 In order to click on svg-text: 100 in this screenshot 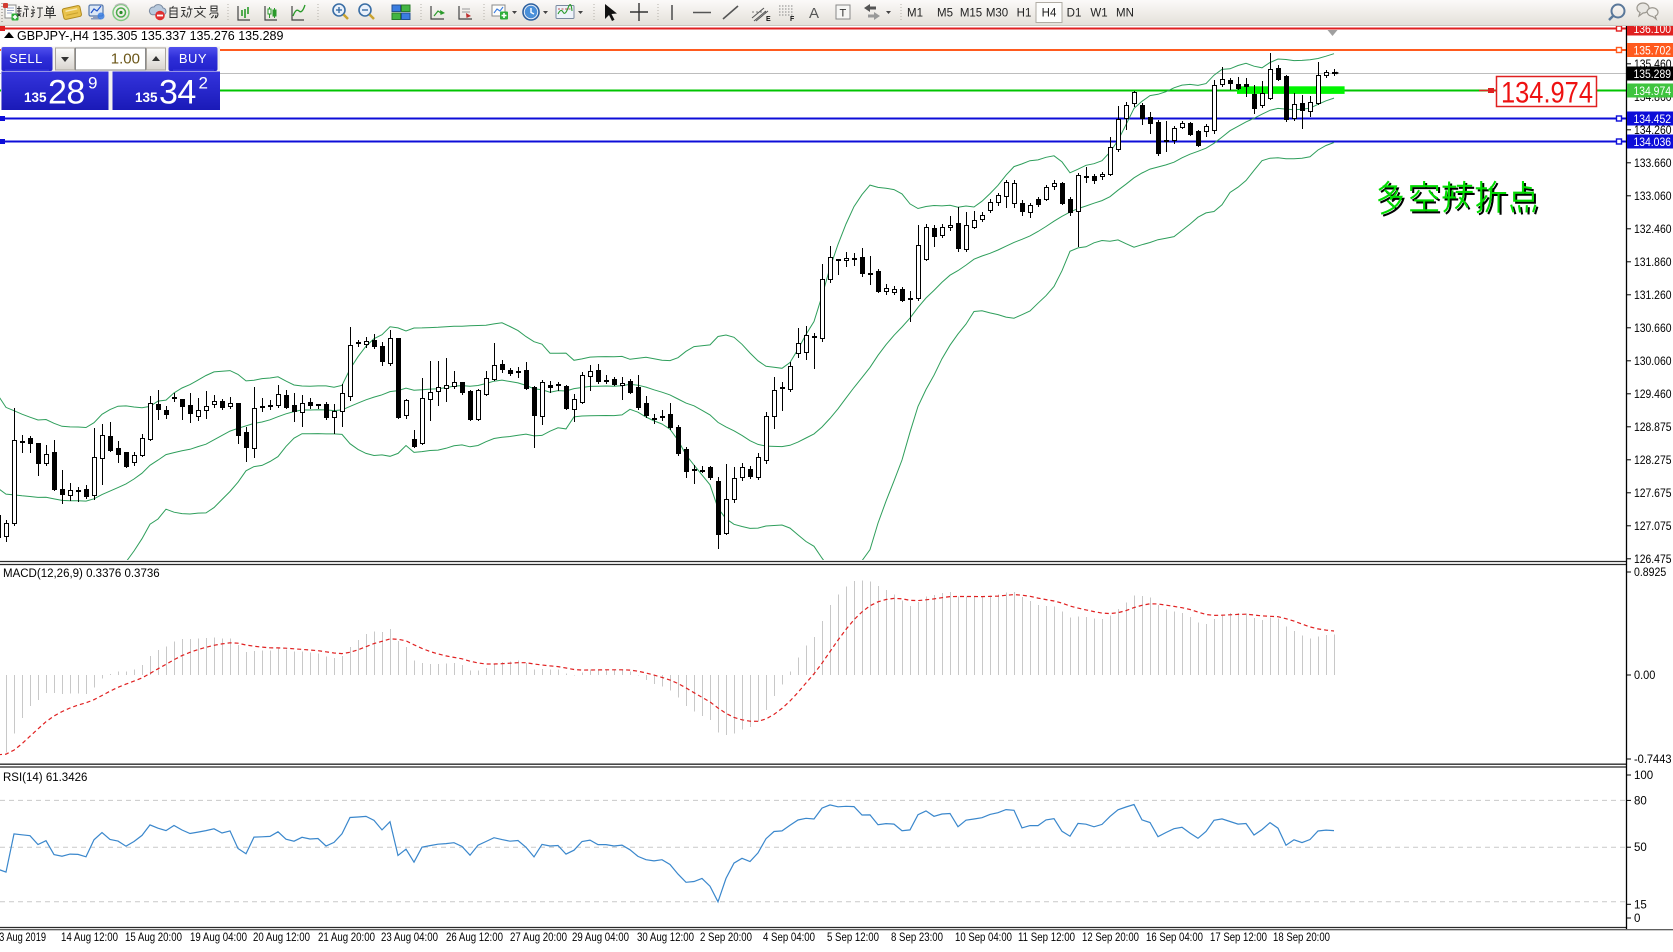, I will do `click(1643, 776)`.